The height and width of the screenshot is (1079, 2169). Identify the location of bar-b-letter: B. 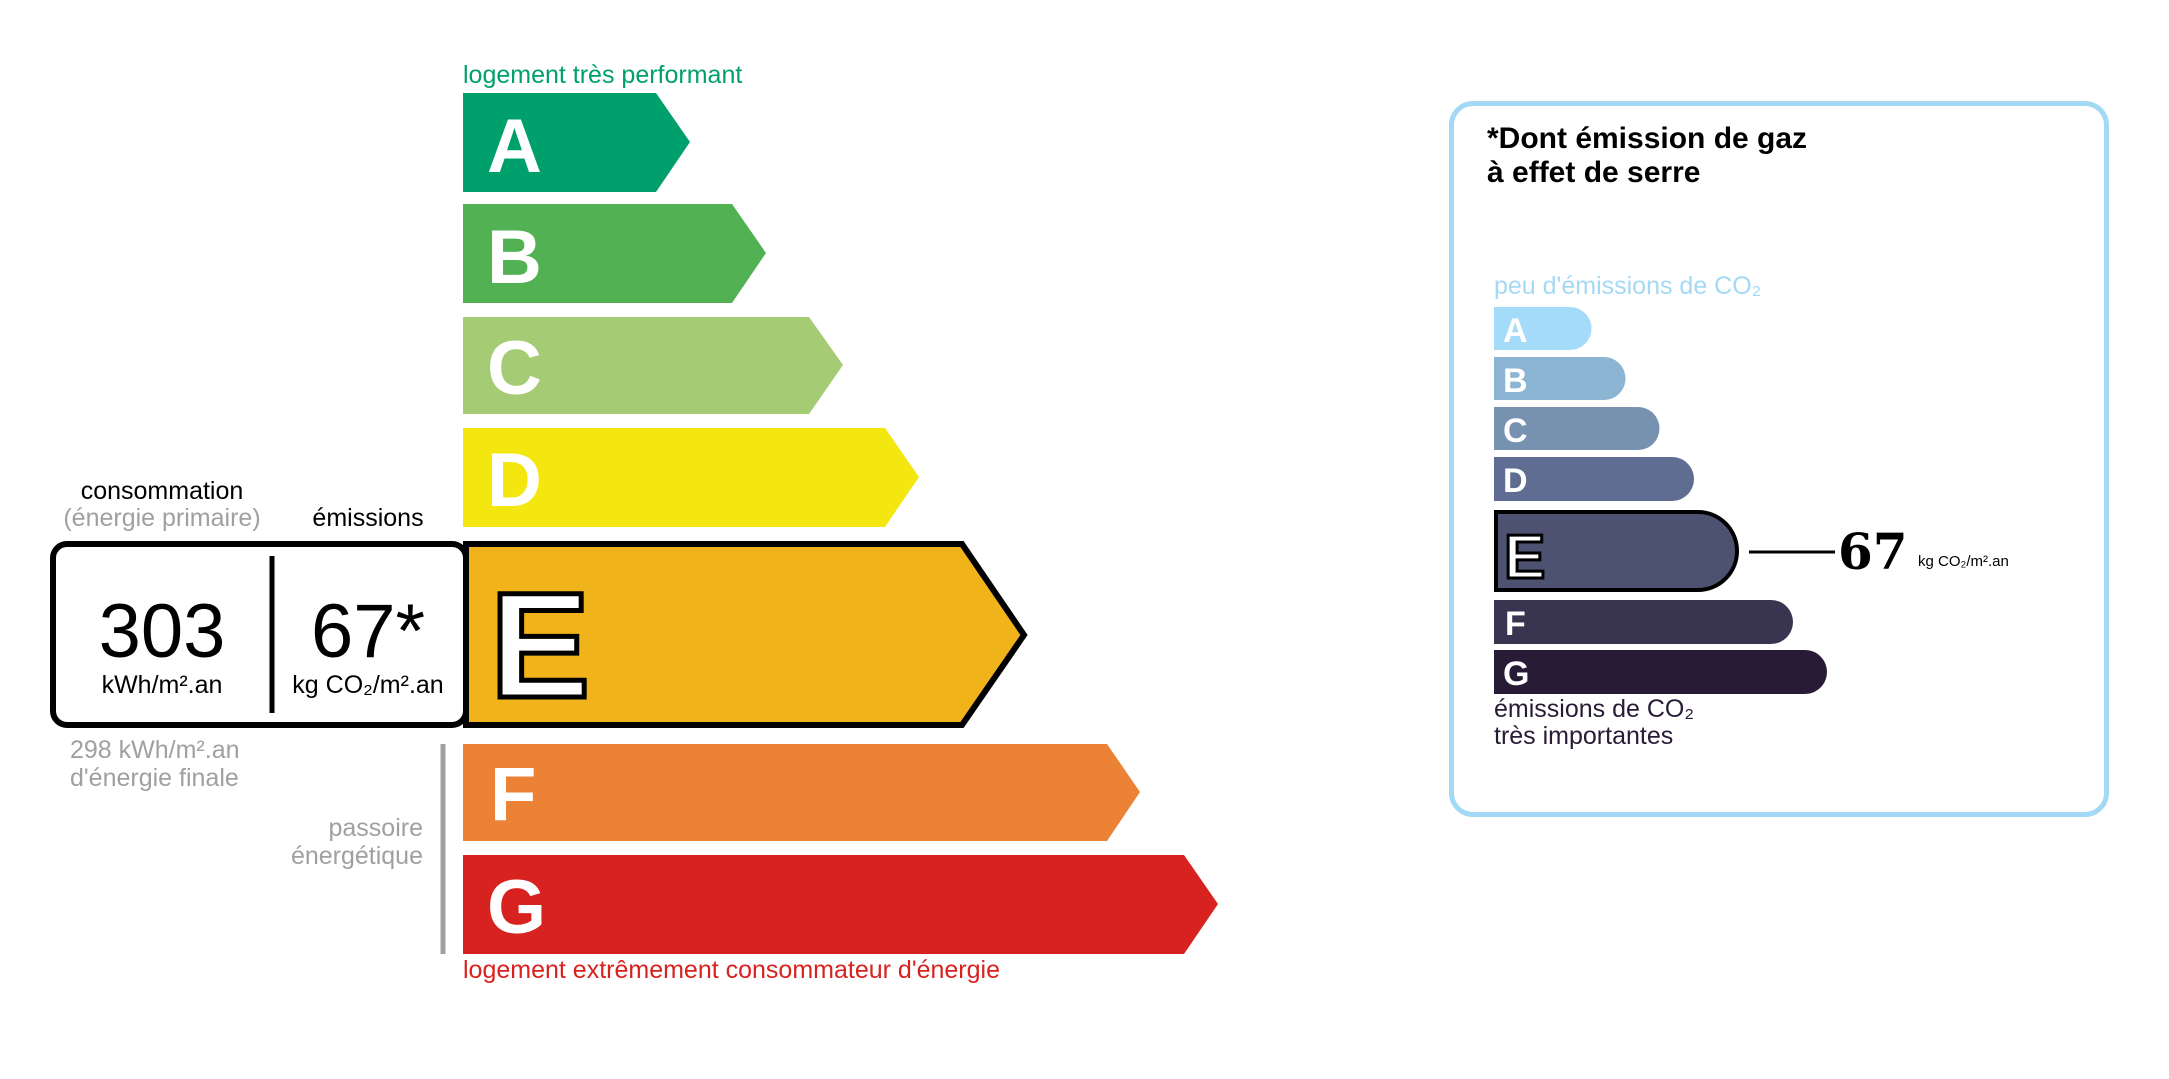
(514, 257).